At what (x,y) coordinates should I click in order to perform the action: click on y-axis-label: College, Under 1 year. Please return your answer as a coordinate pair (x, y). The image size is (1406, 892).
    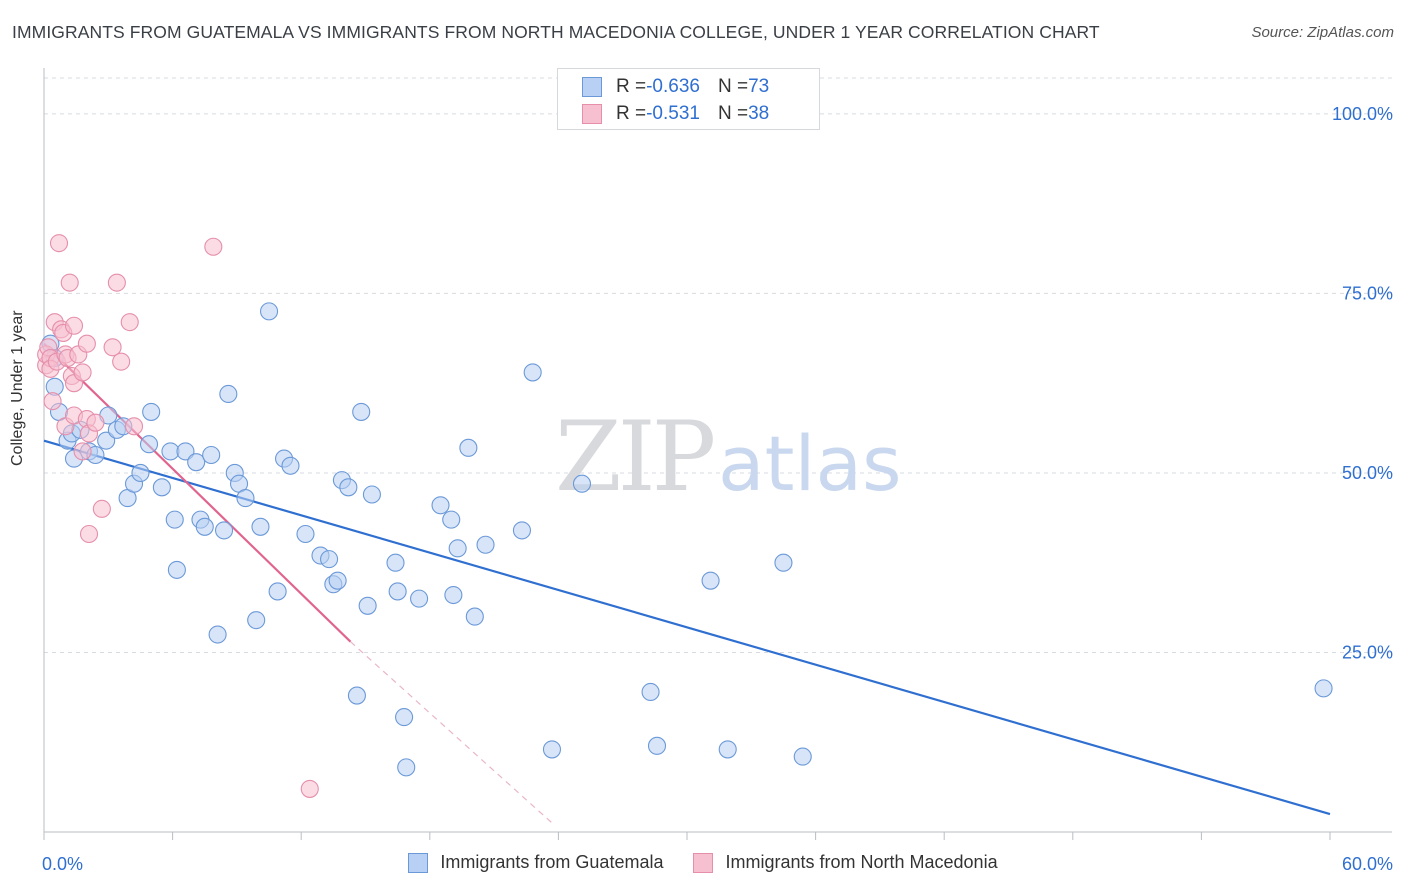
    Looking at the image, I should click on (17, 388).